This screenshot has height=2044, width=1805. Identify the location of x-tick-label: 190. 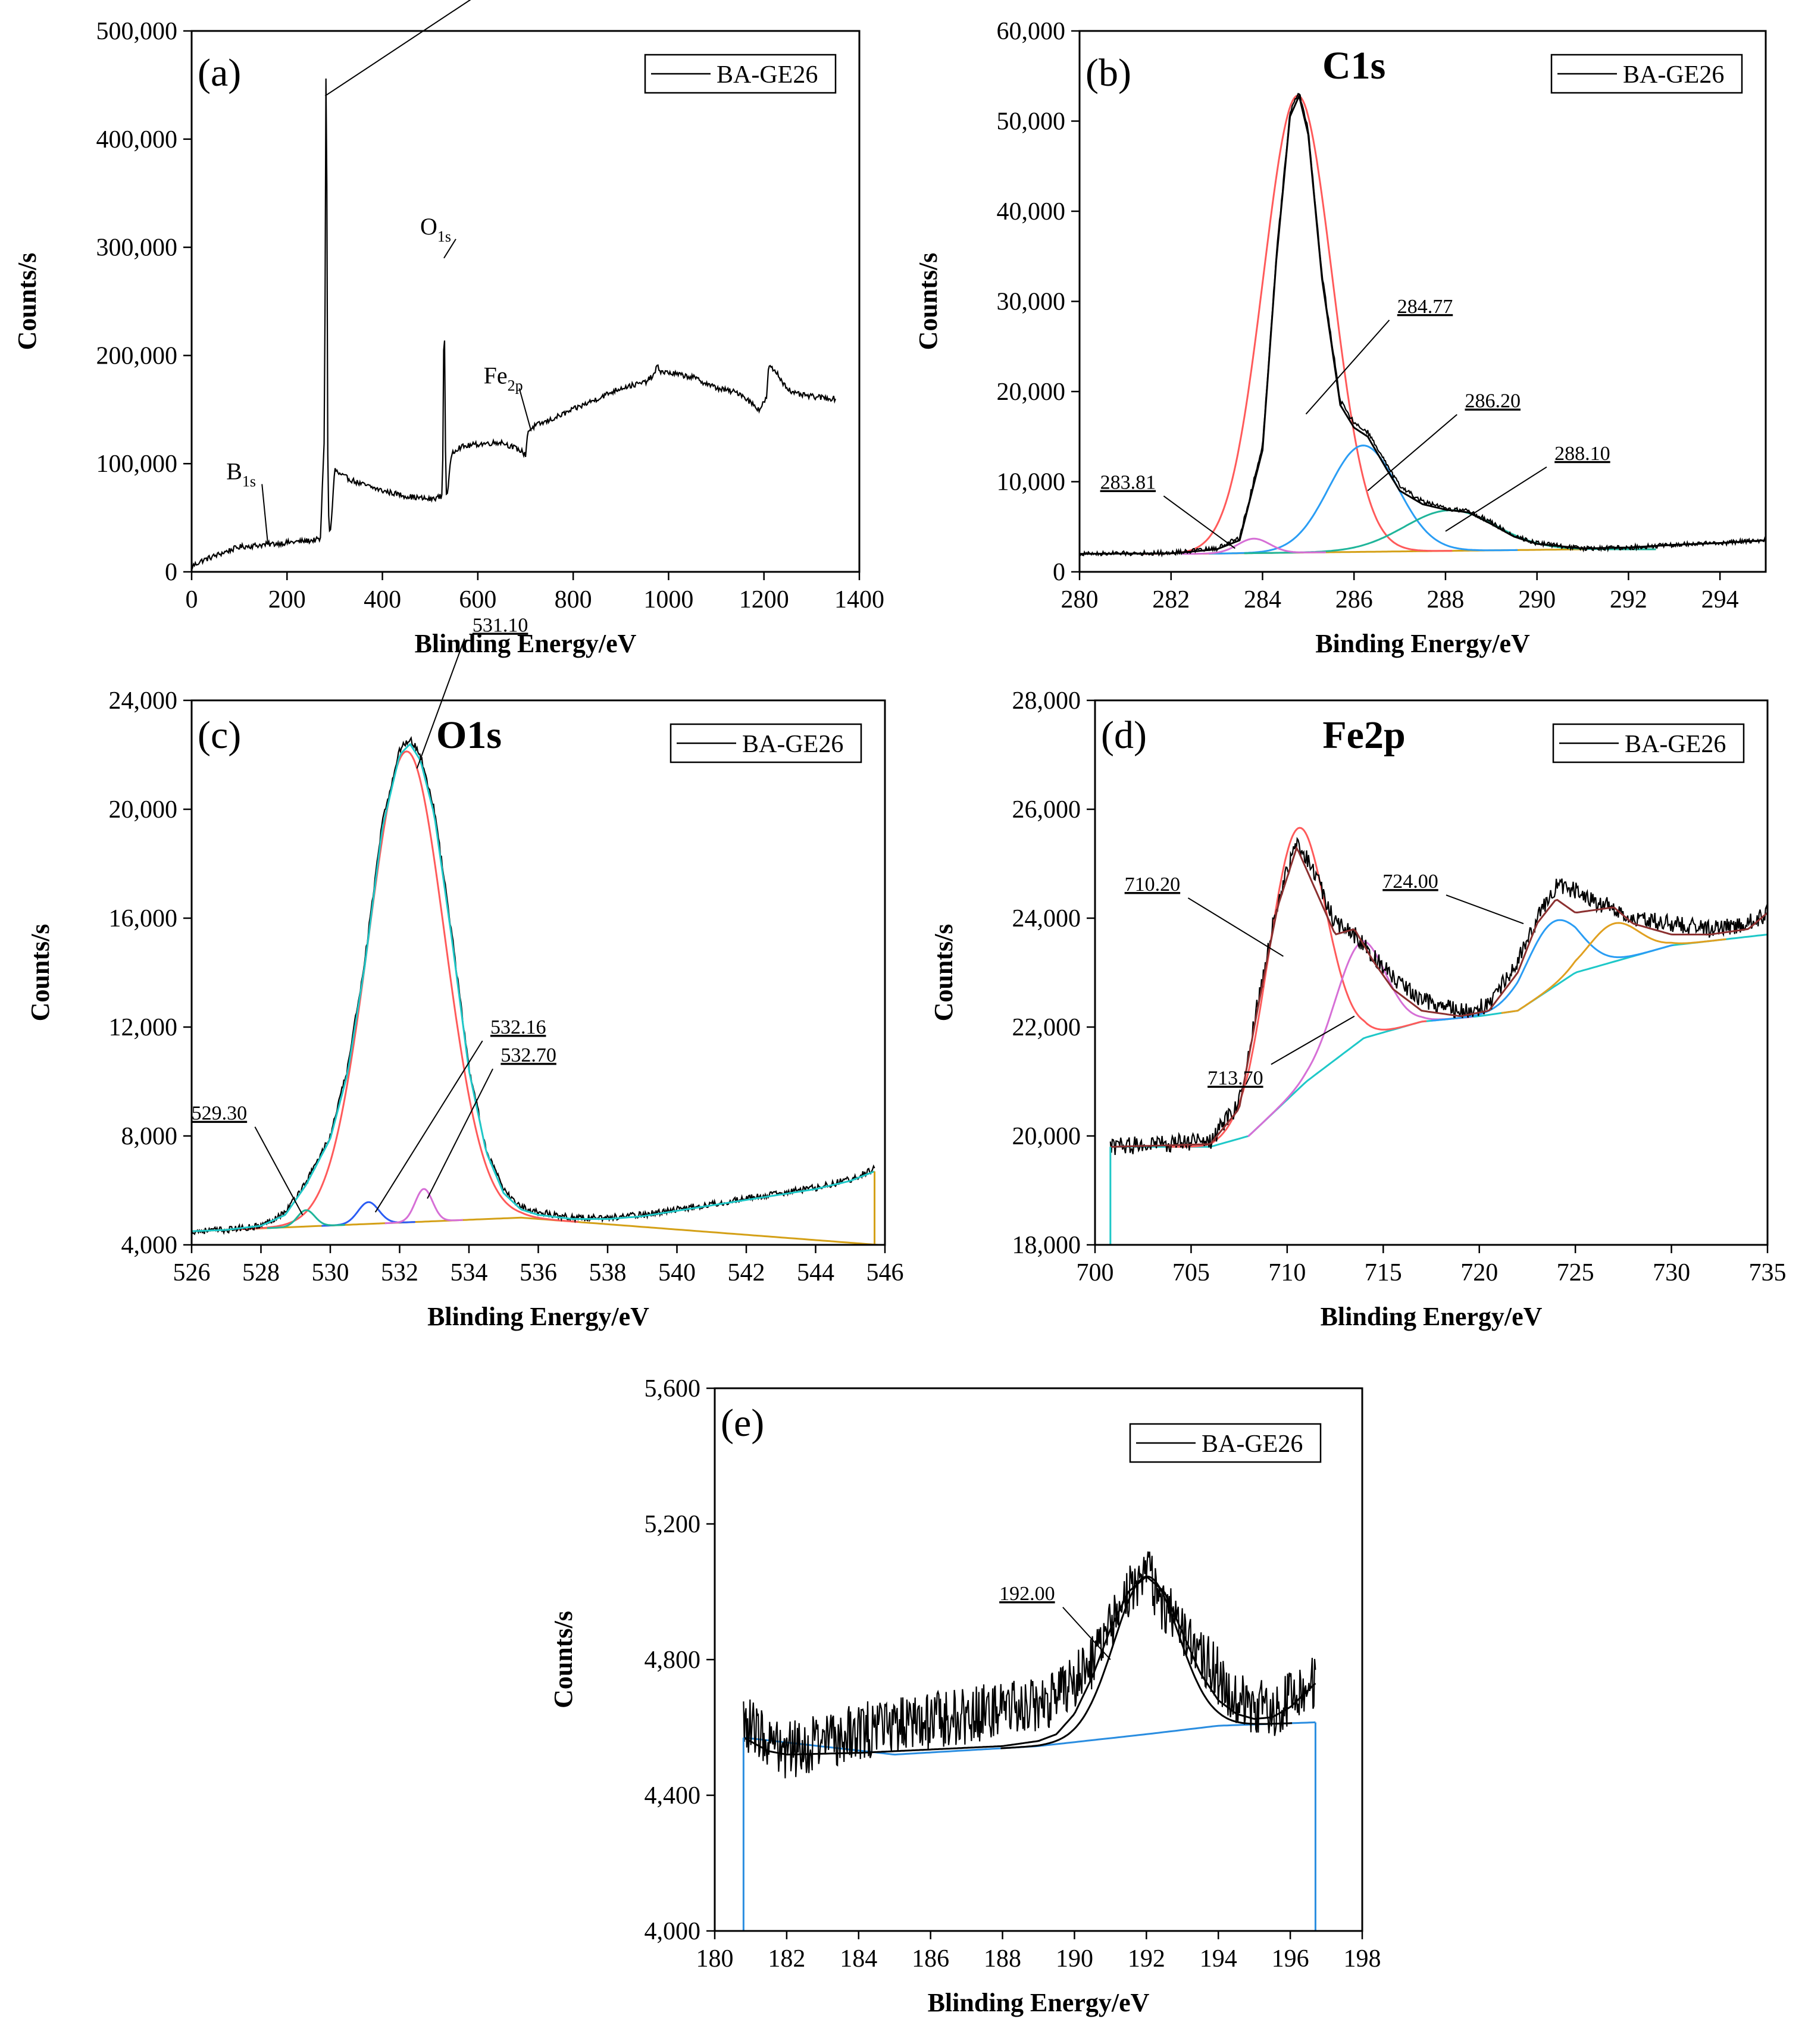
(1074, 1959).